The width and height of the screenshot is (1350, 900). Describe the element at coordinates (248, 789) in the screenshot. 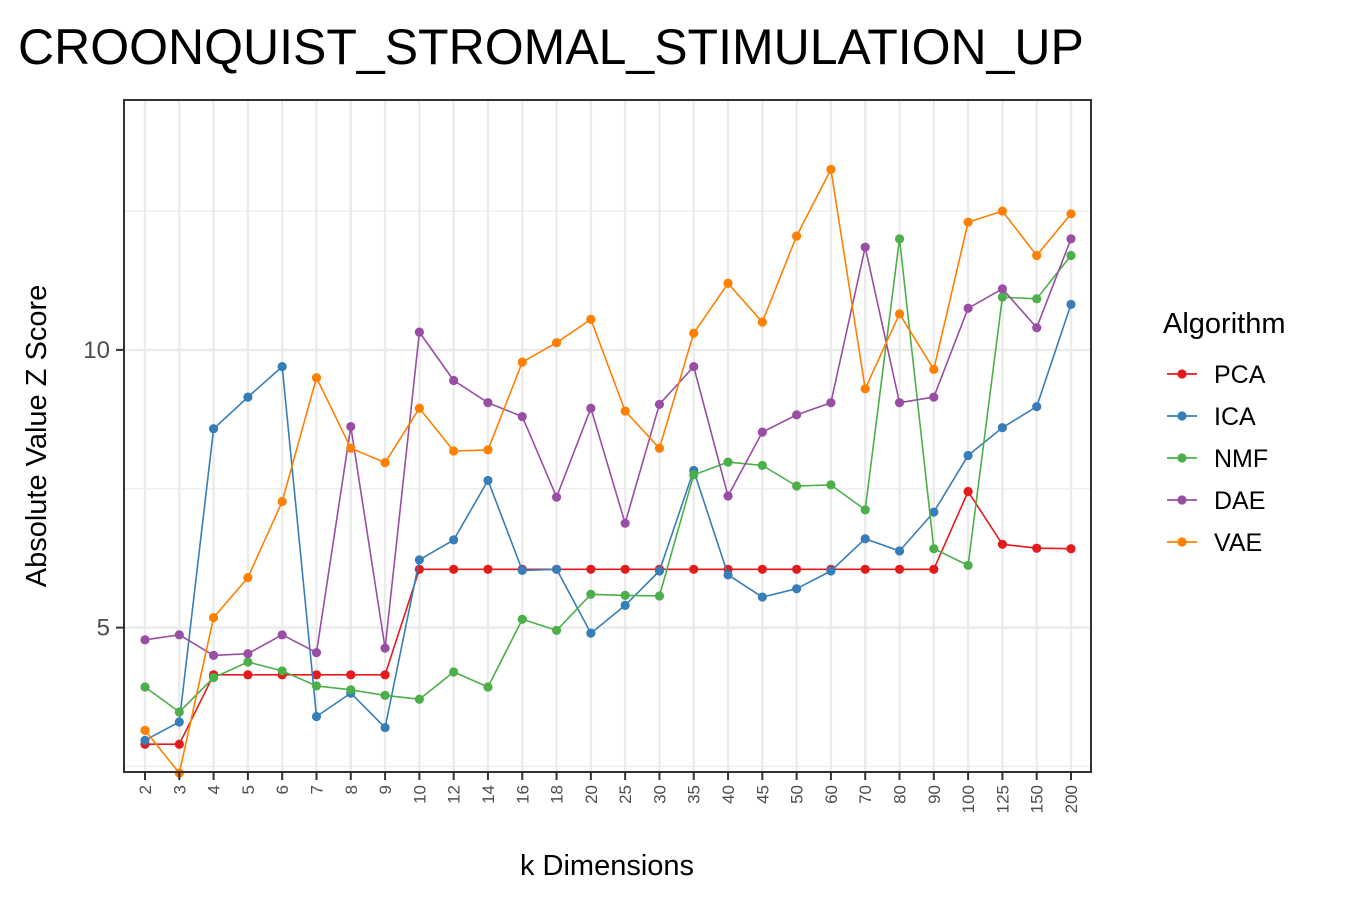

I see `x-tick-label: 5` at that location.